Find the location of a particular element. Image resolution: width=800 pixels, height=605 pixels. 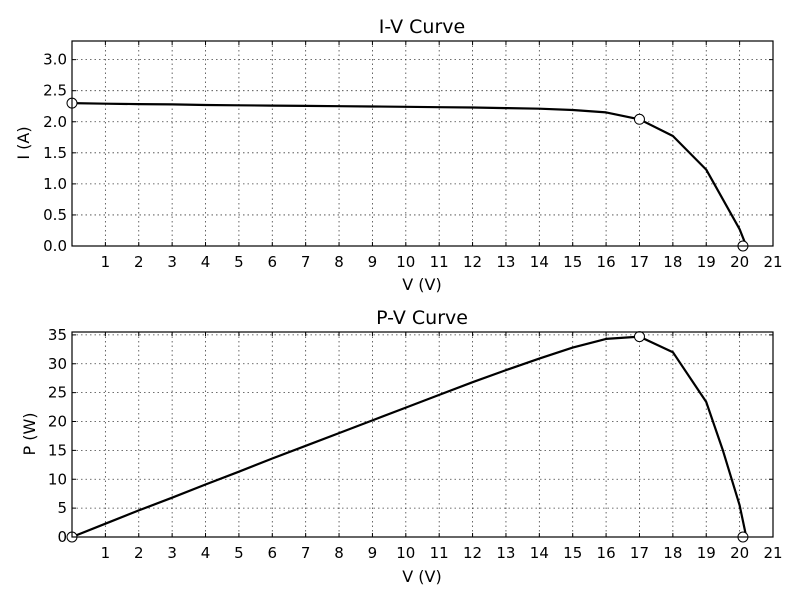

pv-x-tick-label: 10 is located at coordinates (405, 553).